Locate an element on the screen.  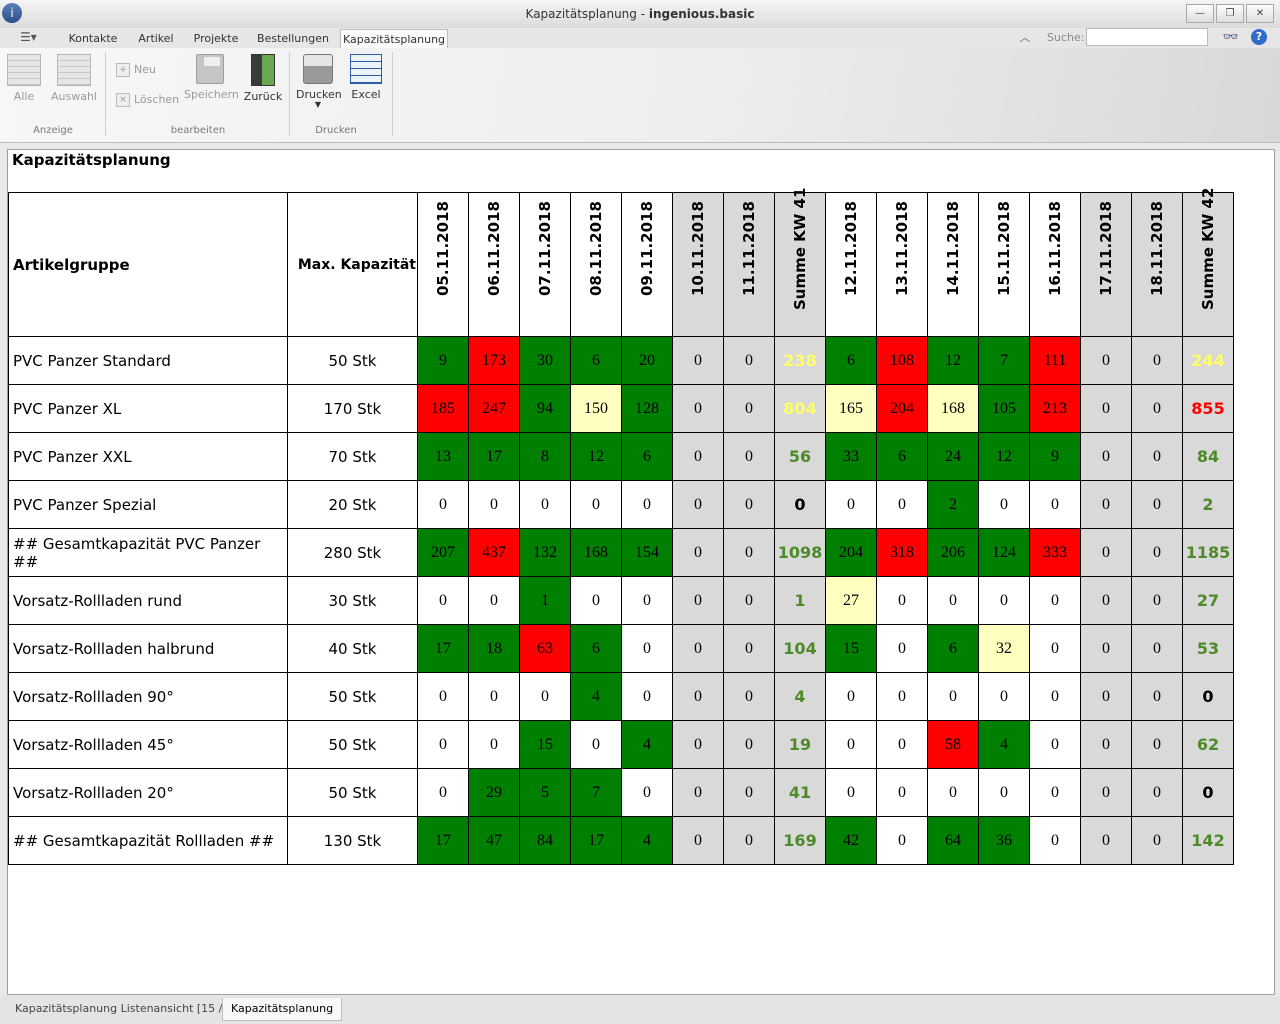
row-max-kapazitaet: 30 Stk is located at coordinates (352, 600).